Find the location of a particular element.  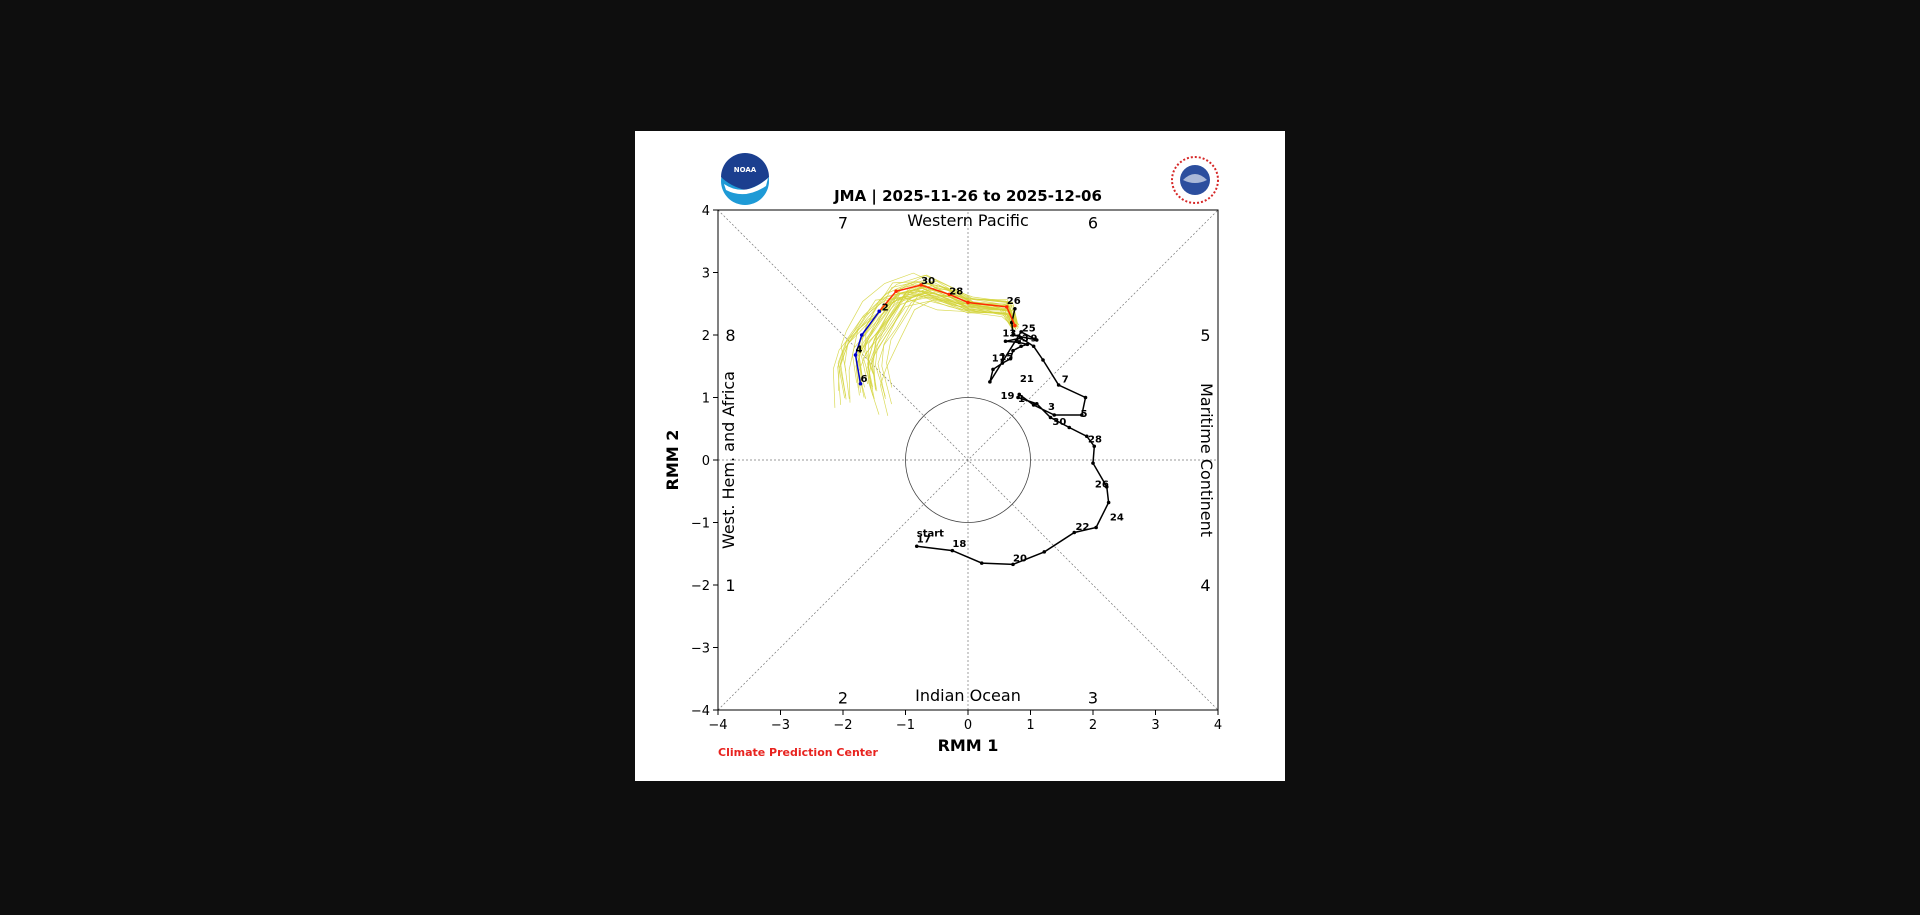

observed-day-label: 1 is located at coordinates (1021, 399).